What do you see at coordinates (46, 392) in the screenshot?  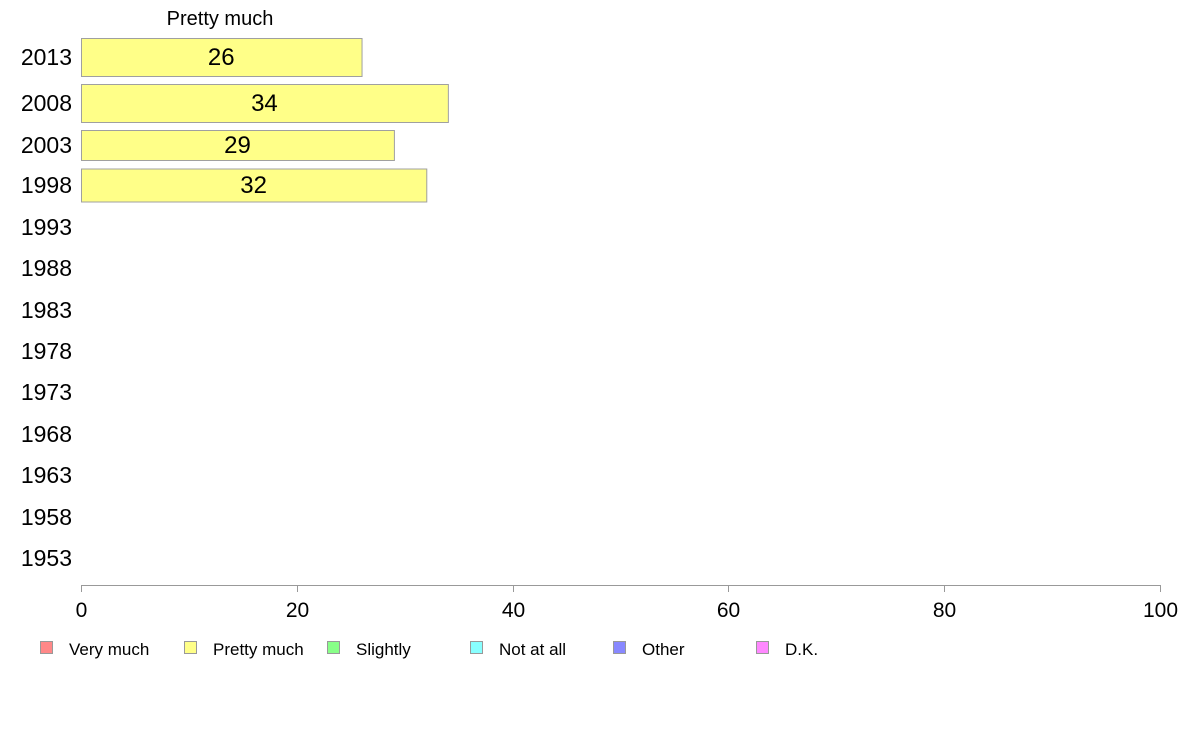 I see `year-label-1973: 1973` at bounding box center [46, 392].